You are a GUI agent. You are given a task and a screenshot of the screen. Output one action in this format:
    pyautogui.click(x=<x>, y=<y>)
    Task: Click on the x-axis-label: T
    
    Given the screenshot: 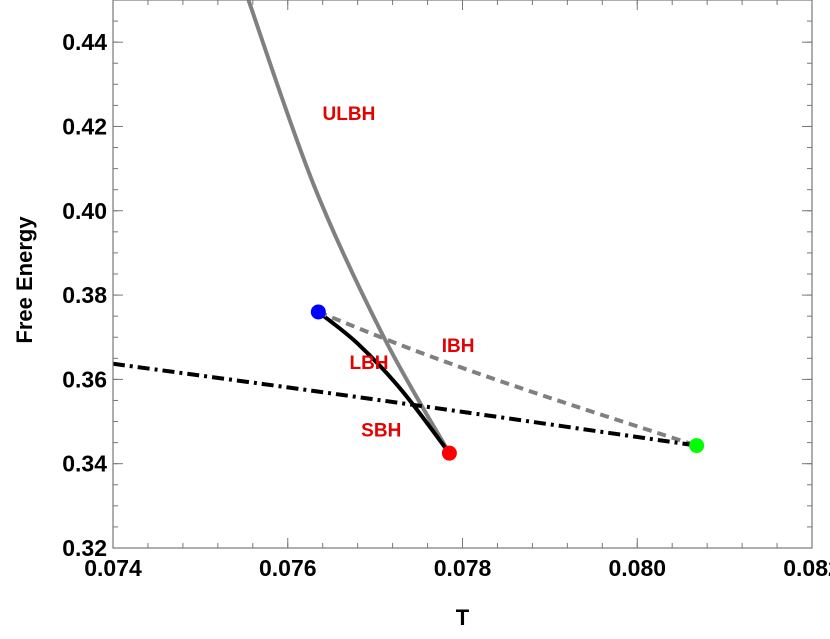 What is the action you would take?
    pyautogui.click(x=463, y=617)
    